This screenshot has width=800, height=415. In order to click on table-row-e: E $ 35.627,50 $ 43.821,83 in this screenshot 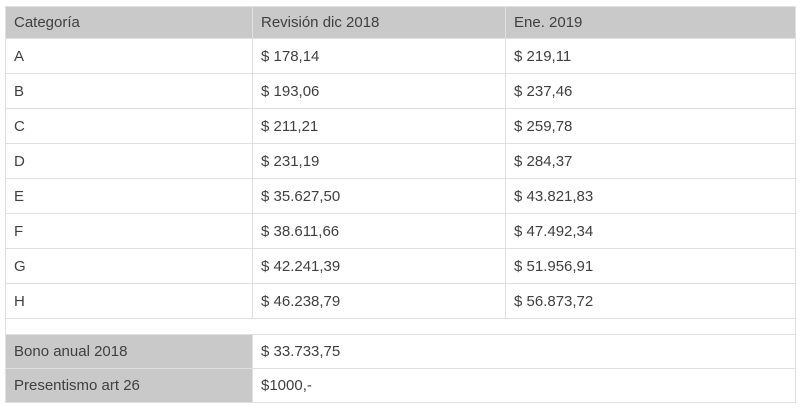, I will do `click(400, 196)`.